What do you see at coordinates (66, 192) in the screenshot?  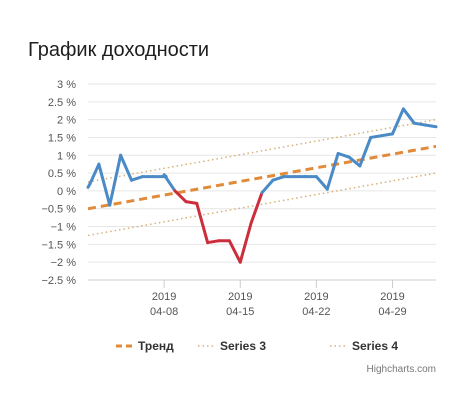 I see `y-tick-label: 0 %` at bounding box center [66, 192].